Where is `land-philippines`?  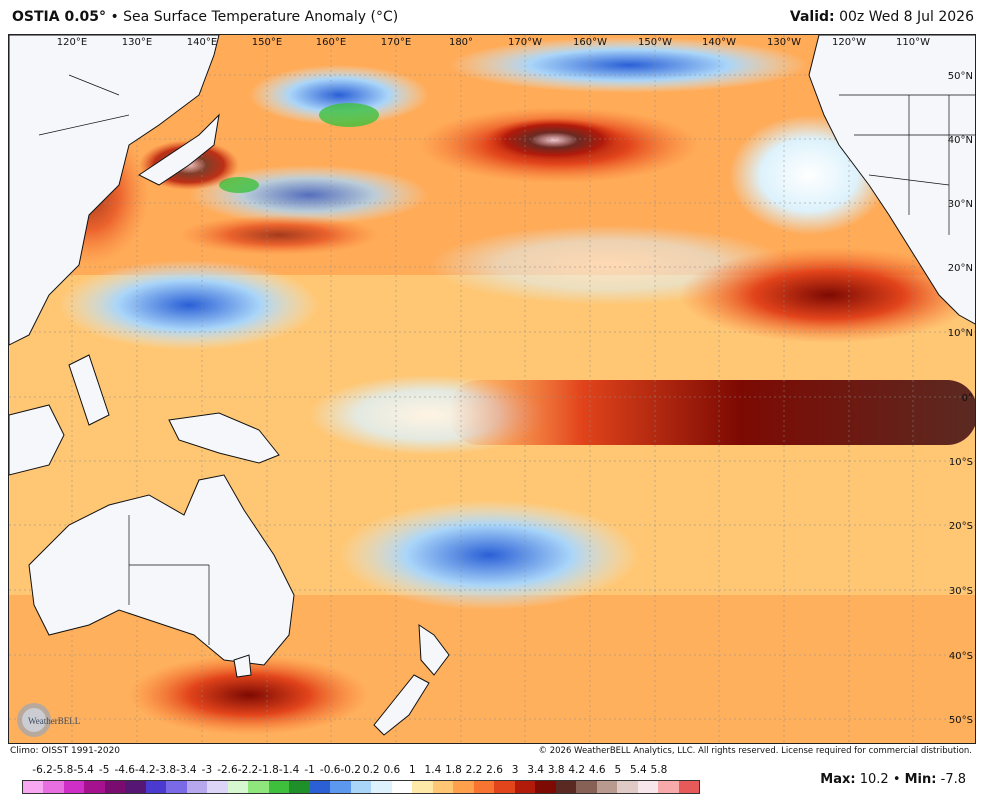 land-philippines is located at coordinates (89, 390).